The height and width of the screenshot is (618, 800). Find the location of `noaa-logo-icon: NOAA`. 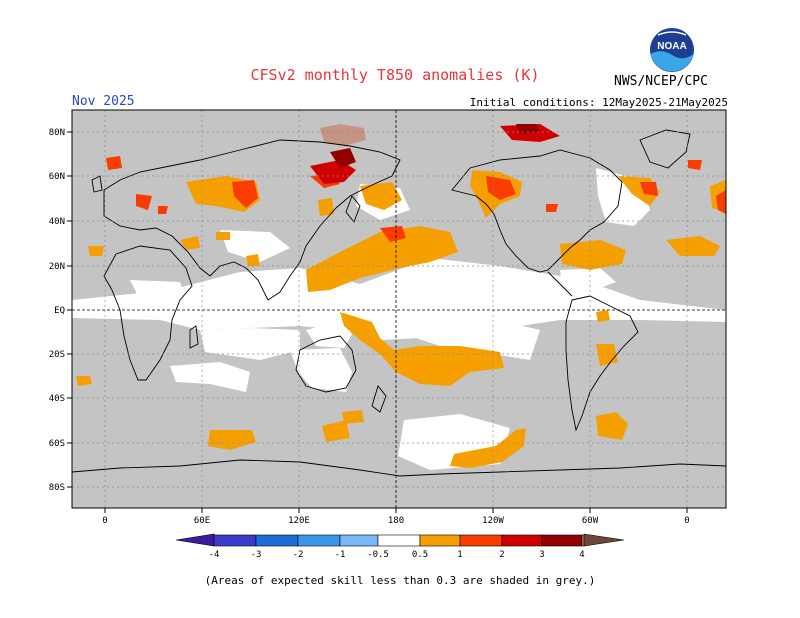

noaa-logo-icon: NOAA is located at coordinates (672, 50).